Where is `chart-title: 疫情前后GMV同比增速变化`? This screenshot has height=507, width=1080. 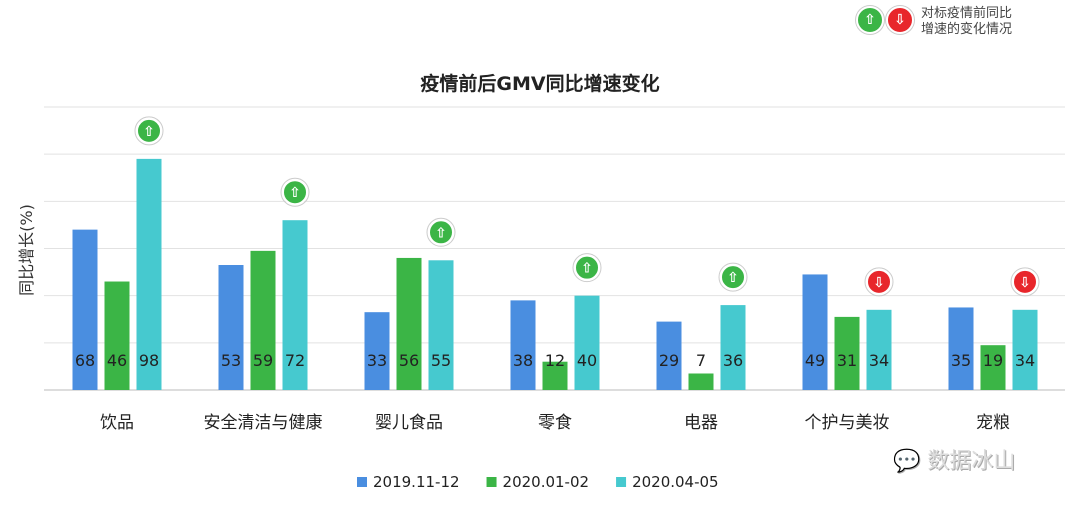
chart-title: 疫情前后GMV同比增速变化 is located at coordinates (539, 83).